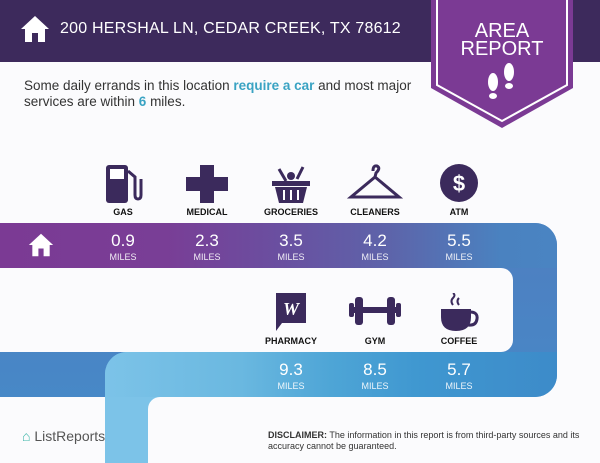 The image size is (600, 463). I want to click on svg-text: W, so click(292, 309).